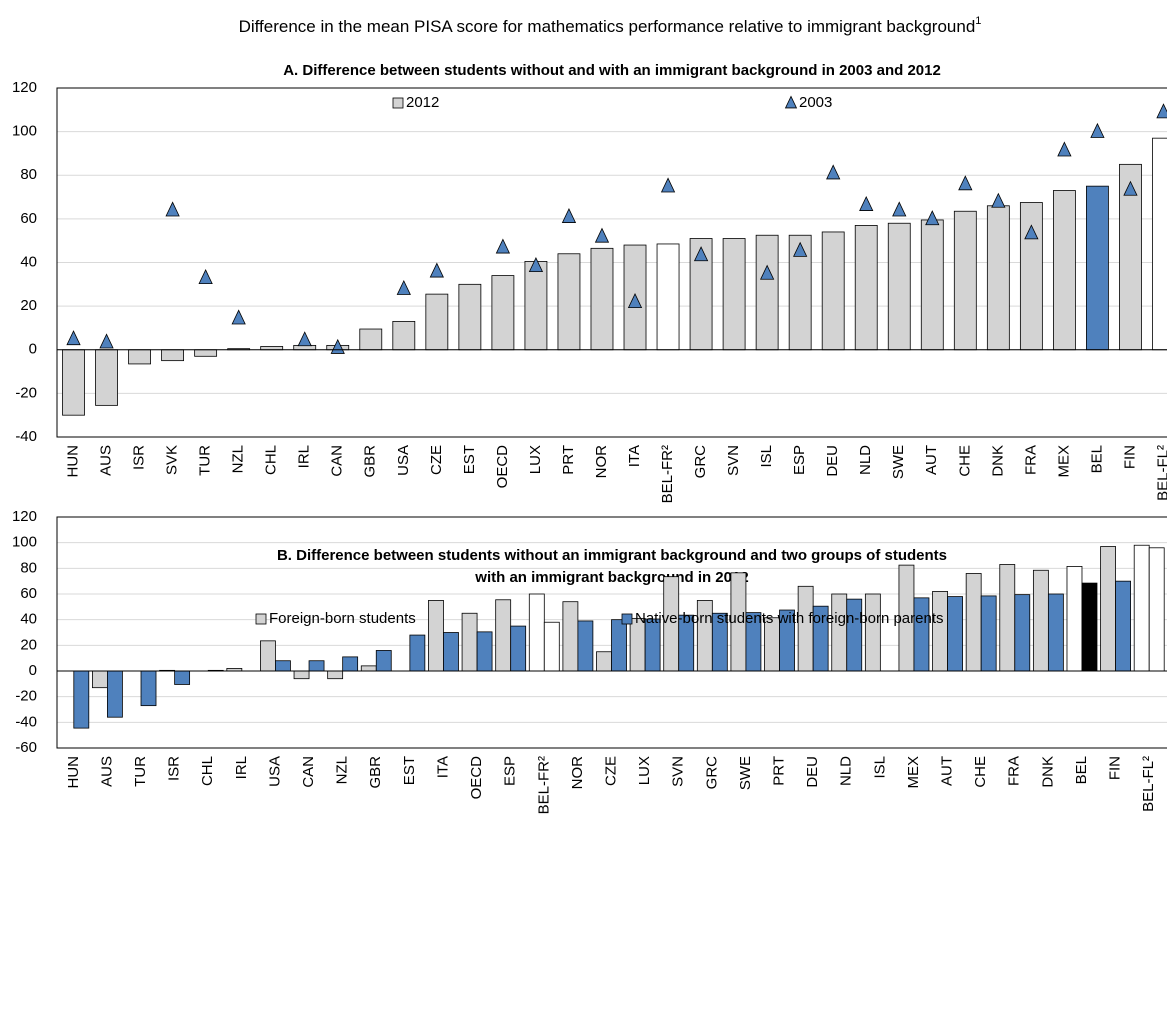  Describe the element at coordinates (964, 461) in the screenshot. I see `x-tick-label: CHE` at that location.